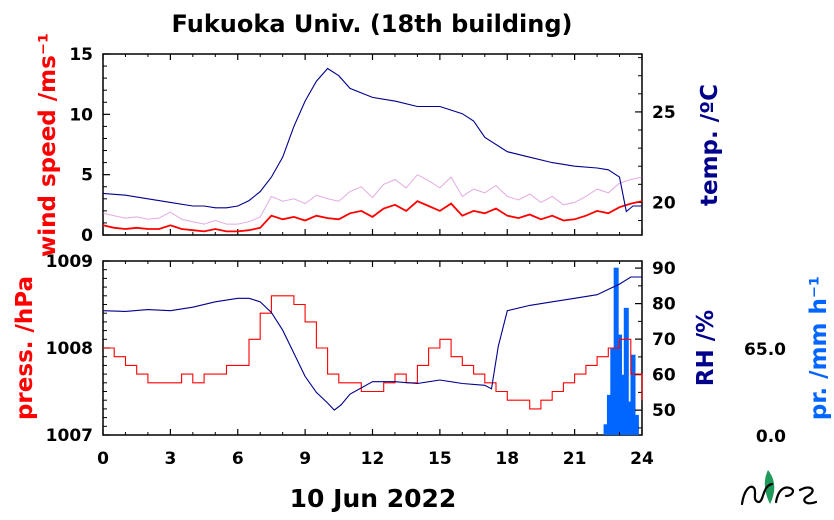 This screenshot has width=834, height=520. I want to click on wind-tick-label: 15, so click(81, 55).